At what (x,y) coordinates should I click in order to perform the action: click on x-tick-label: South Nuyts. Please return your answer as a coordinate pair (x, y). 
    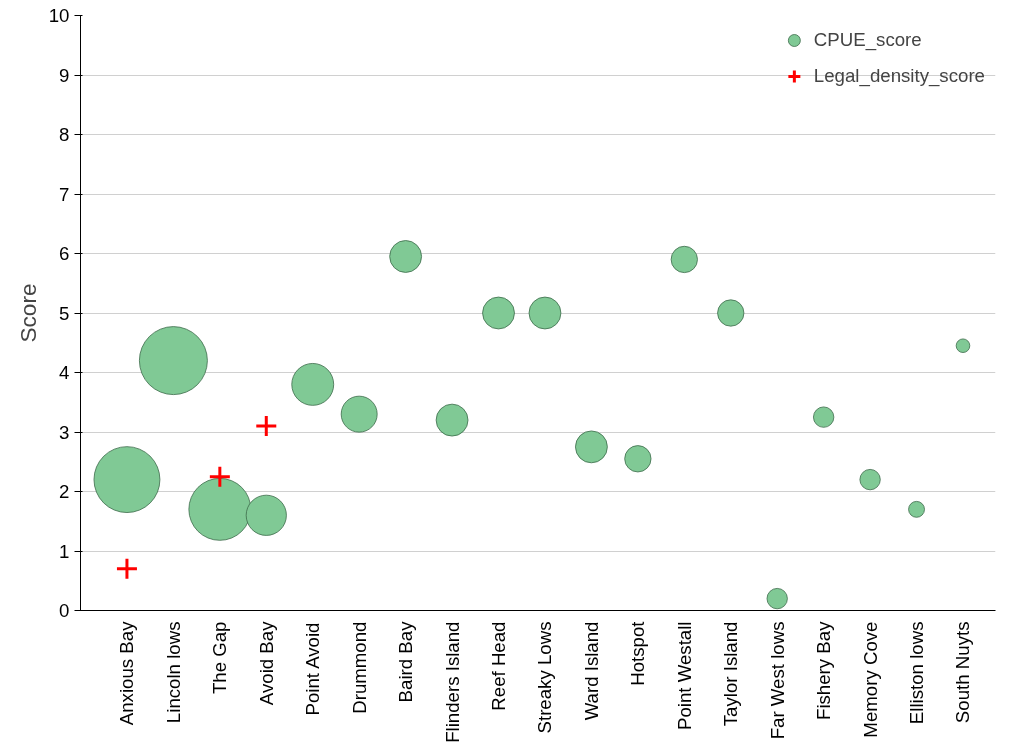
    Looking at the image, I should click on (963, 672).